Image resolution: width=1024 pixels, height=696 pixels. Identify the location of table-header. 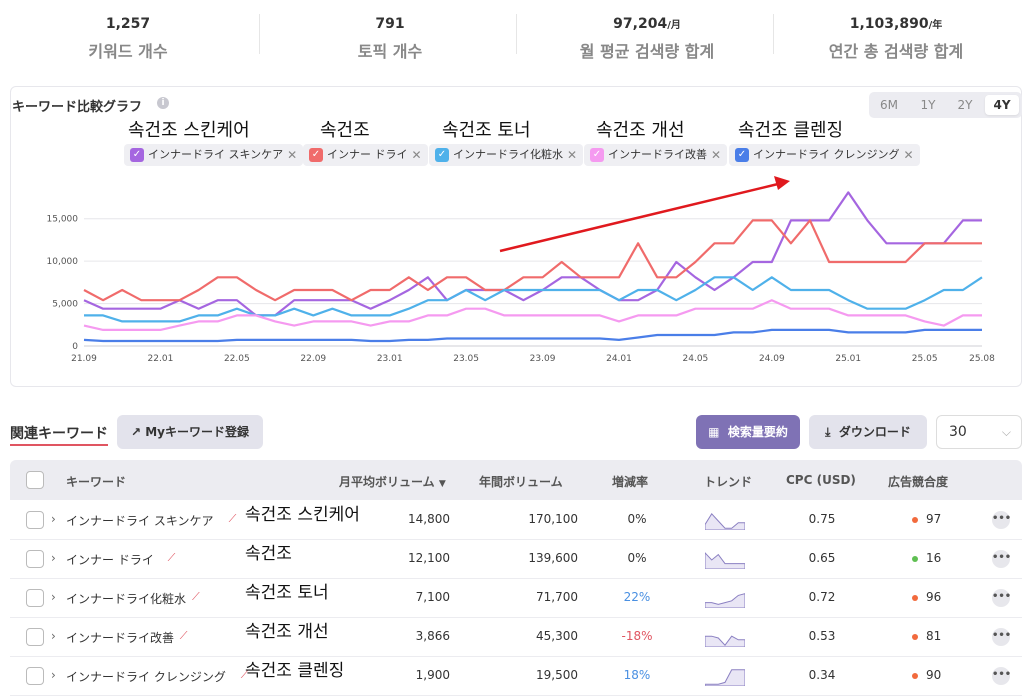
(516, 480).